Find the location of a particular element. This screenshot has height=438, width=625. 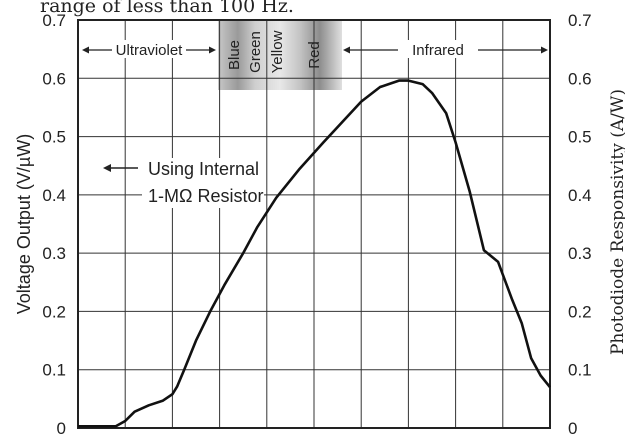

yellow-label: Yellow is located at coordinates (277, 51).